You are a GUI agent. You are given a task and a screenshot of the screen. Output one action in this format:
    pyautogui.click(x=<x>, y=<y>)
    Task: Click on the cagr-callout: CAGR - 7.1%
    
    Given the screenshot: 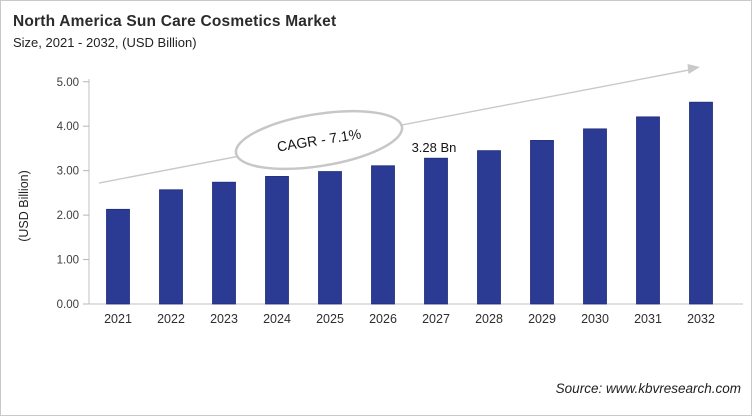 What is the action you would take?
    pyautogui.click(x=319, y=140)
    